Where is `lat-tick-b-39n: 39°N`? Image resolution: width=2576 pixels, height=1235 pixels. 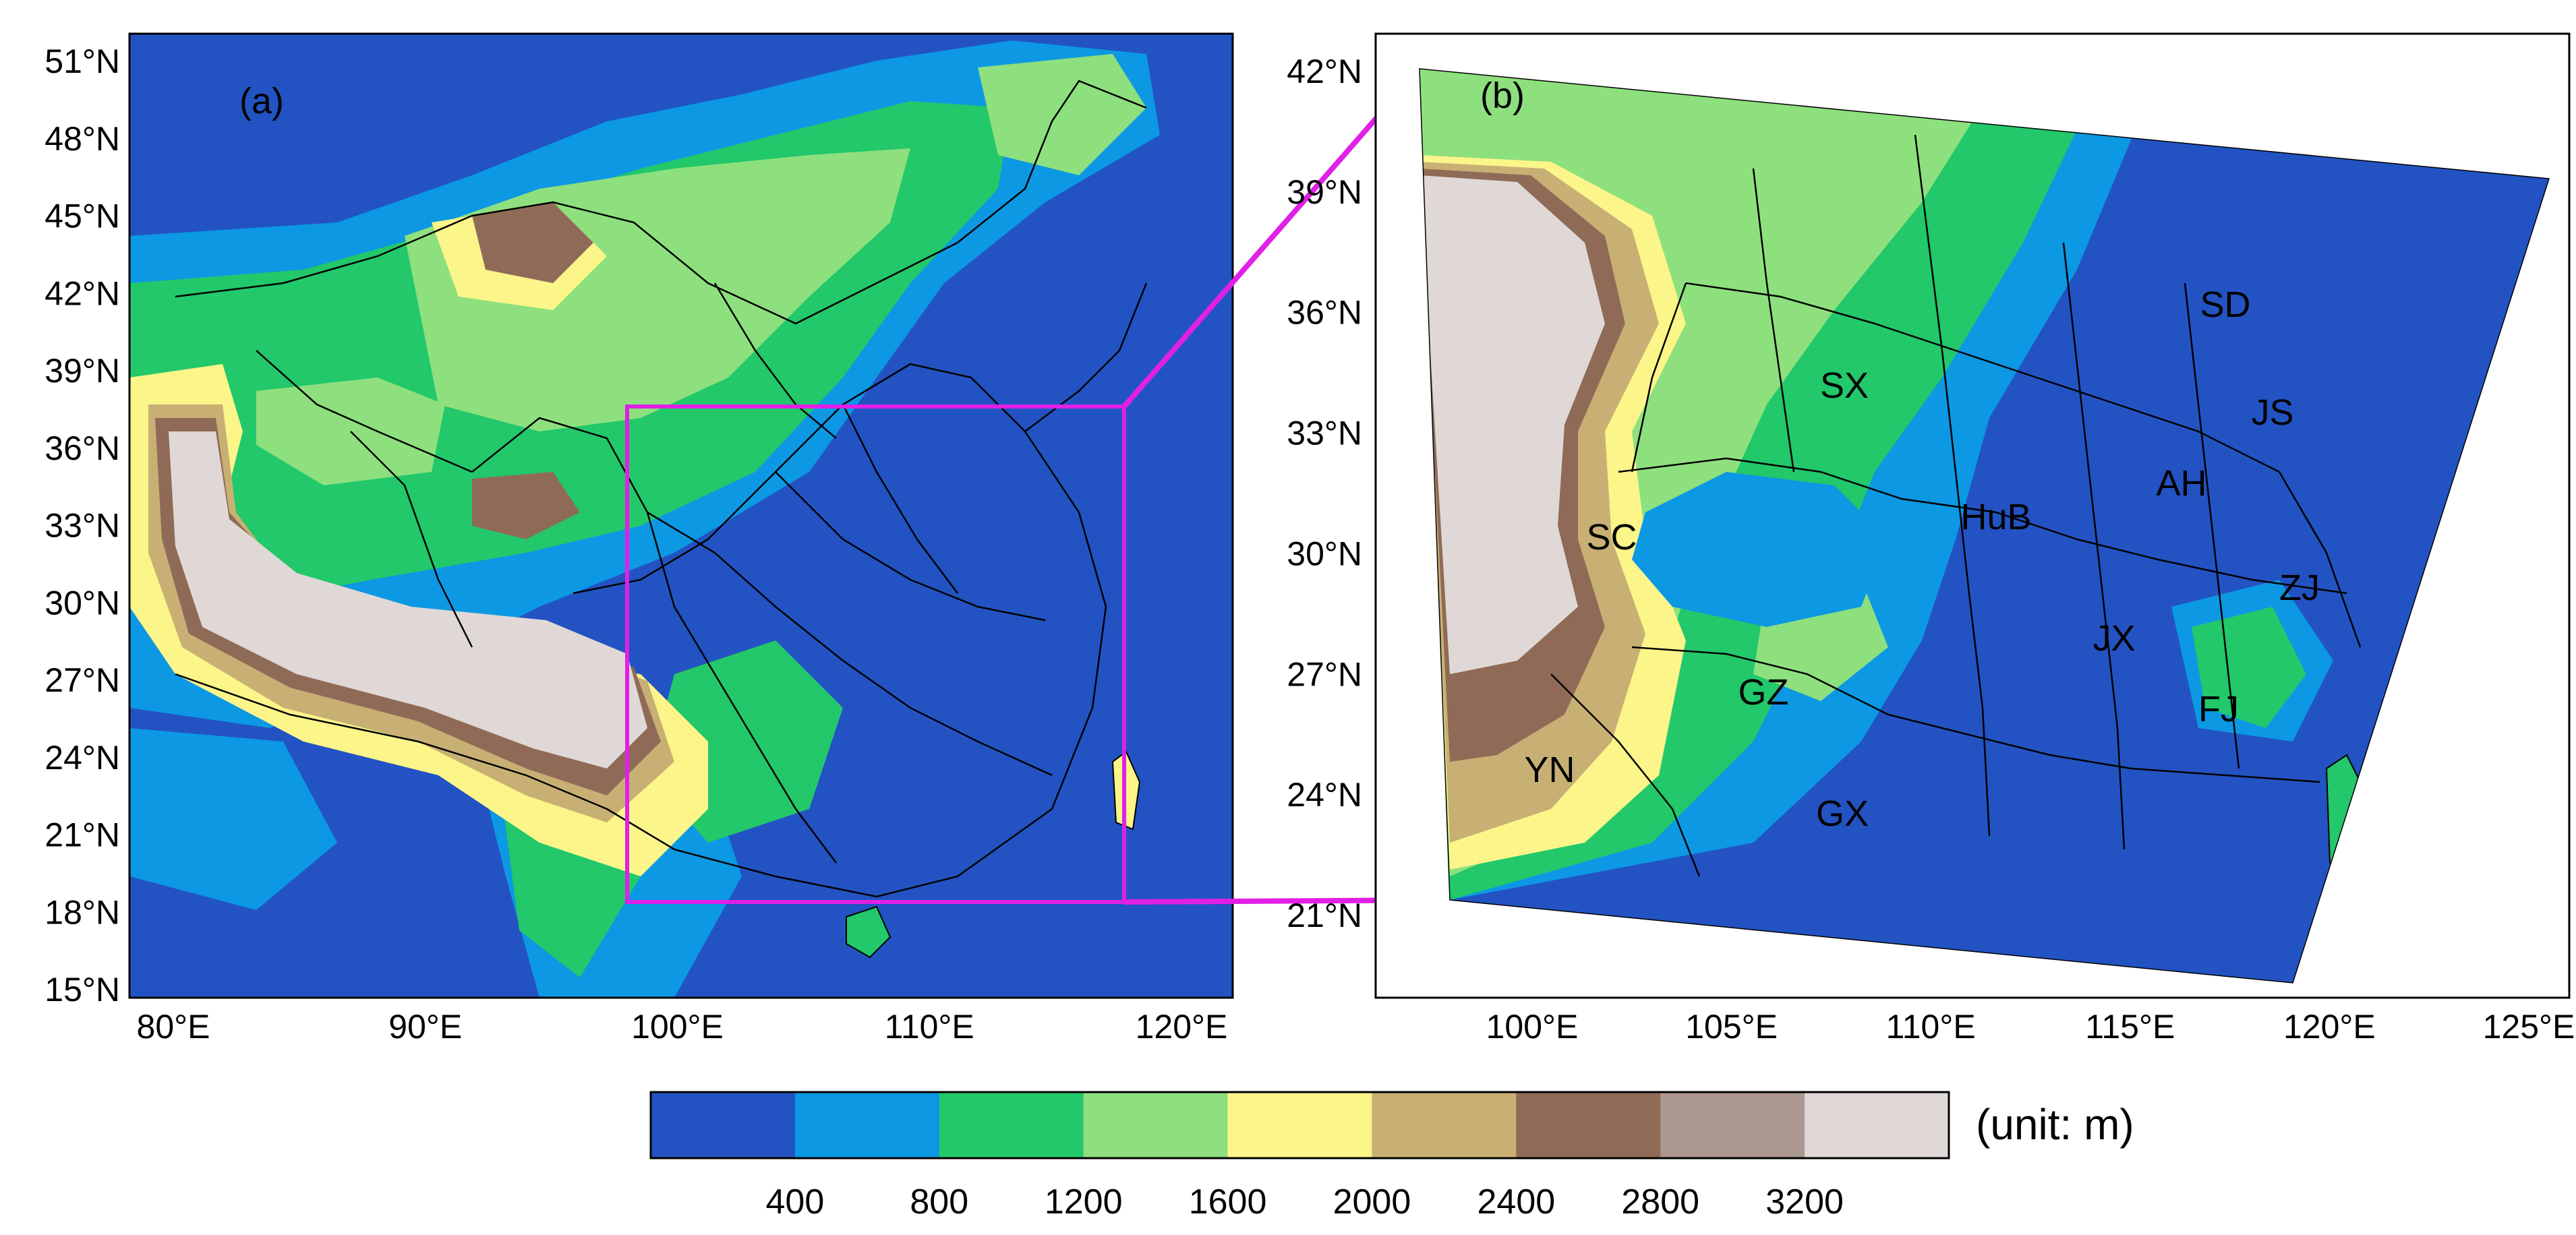 lat-tick-b-39n: 39°N is located at coordinates (1324, 192).